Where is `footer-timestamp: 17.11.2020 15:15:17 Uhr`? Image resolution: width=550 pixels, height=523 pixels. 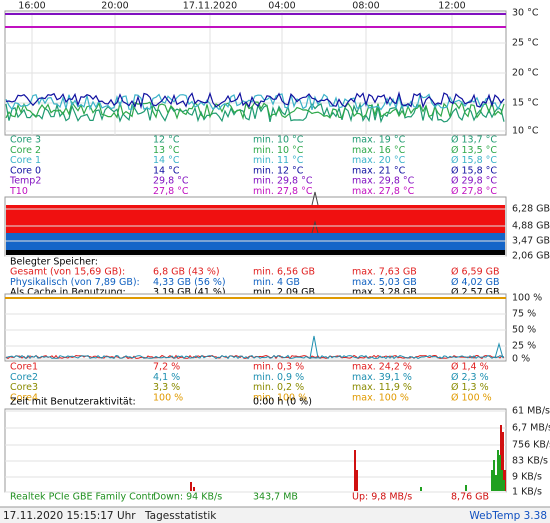 footer-timestamp: 17.11.2020 15:15:17 Uhr is located at coordinates (69, 516).